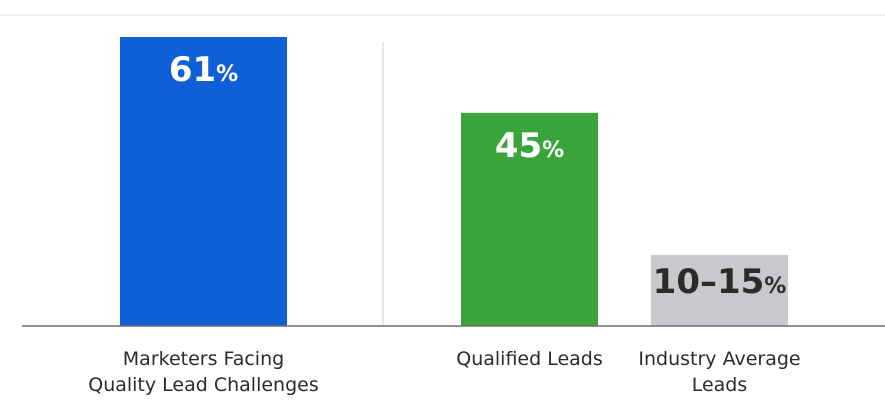  What do you see at coordinates (203, 385) in the screenshot?
I see `category-label-1-line-2: Quality Lead Challenges` at bounding box center [203, 385].